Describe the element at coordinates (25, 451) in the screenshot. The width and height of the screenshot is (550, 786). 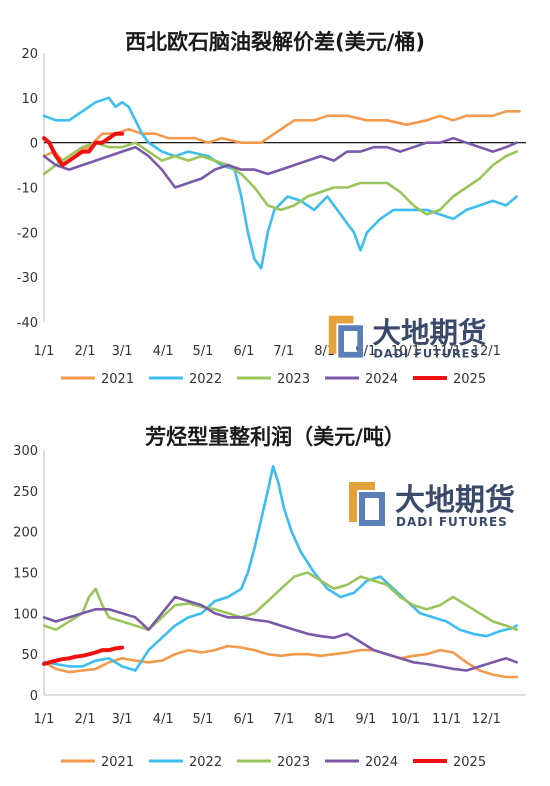
I see `y-tick-label: 300` at that location.